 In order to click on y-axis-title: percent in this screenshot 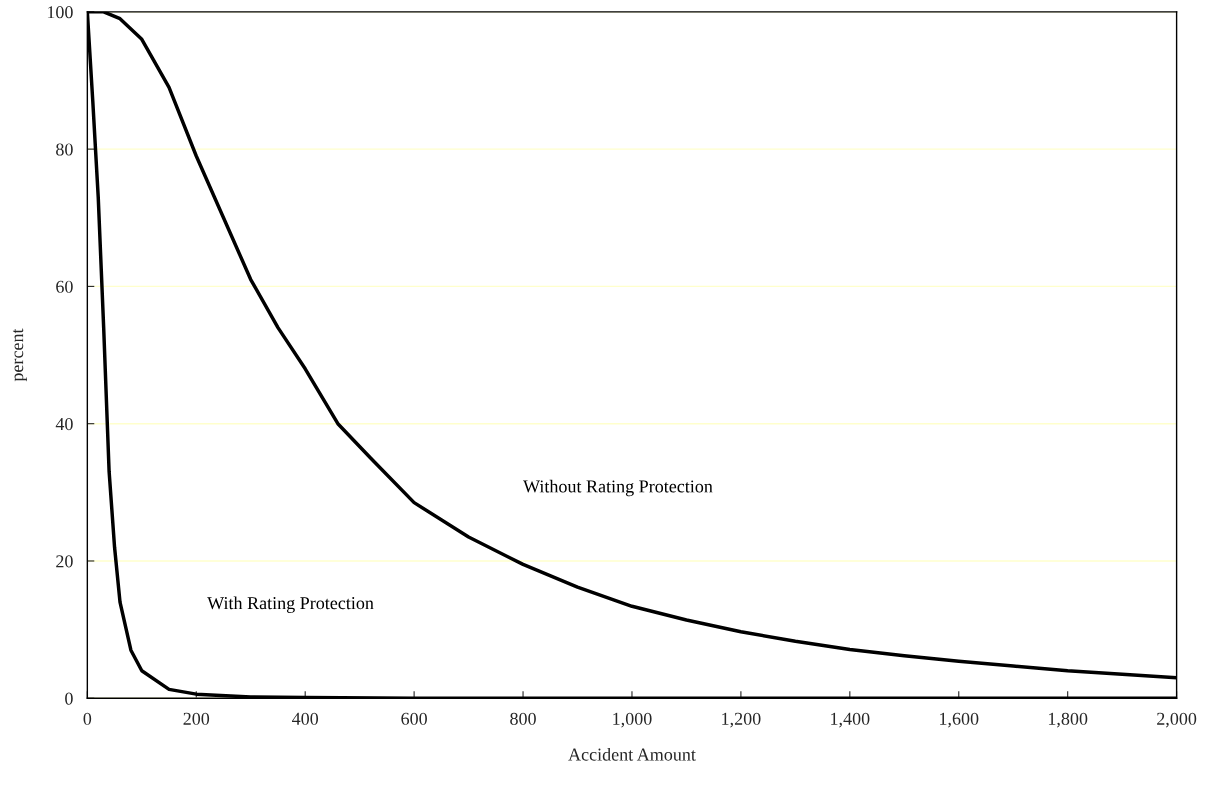, I will do `click(19, 355)`.